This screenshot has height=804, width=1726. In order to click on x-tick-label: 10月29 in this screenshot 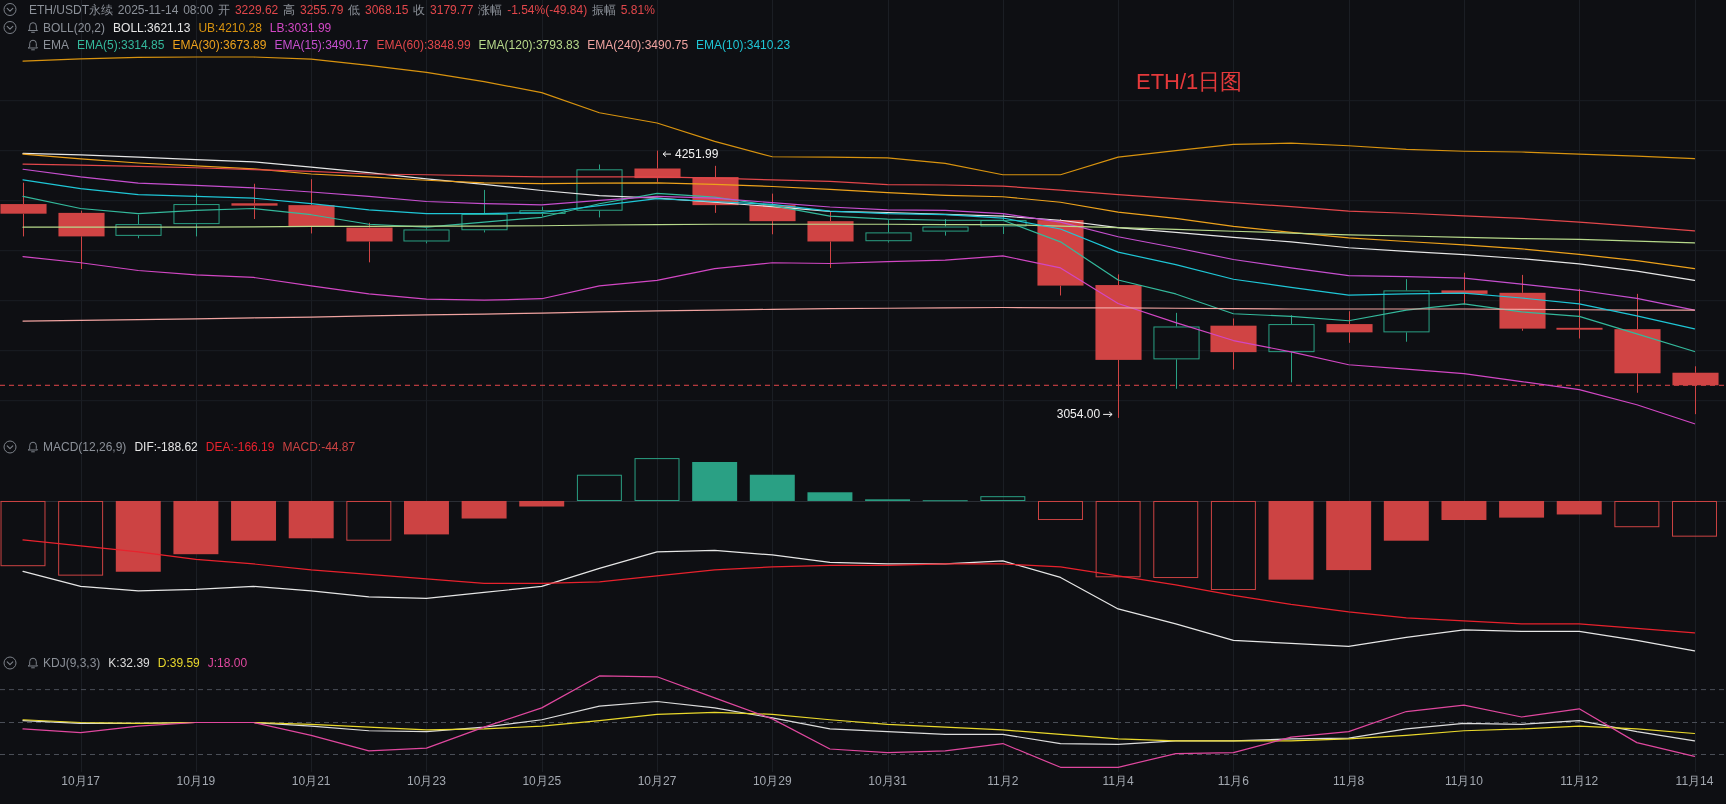, I will do `click(772, 780)`.